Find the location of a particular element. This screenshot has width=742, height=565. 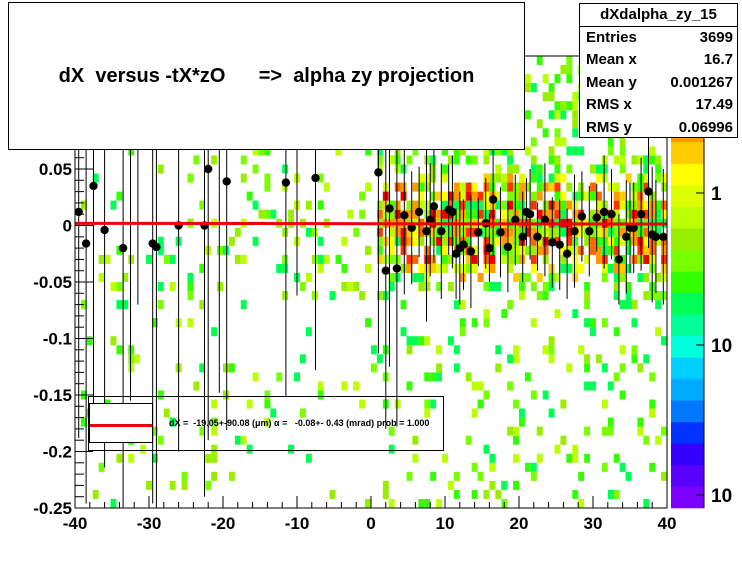

fit-line-group is located at coordinates (371, 223).